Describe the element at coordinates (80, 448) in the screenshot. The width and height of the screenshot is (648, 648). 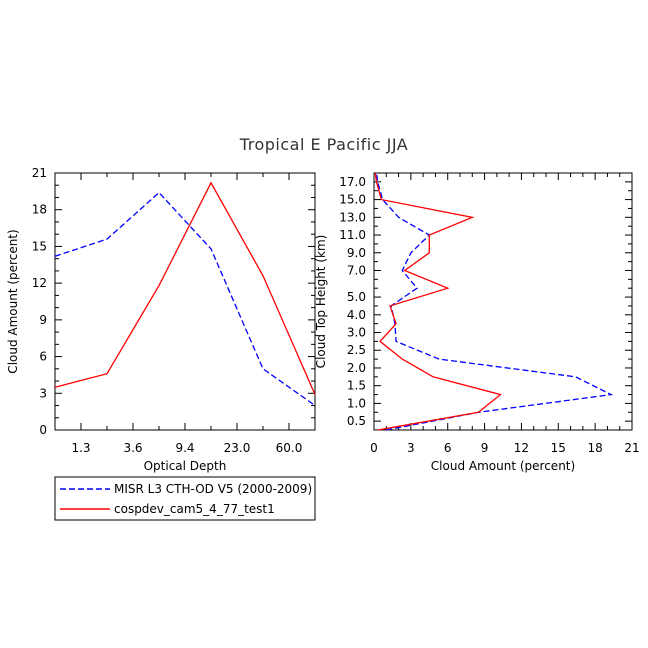
I see `x-tick-label-1-3: 1.3` at that location.